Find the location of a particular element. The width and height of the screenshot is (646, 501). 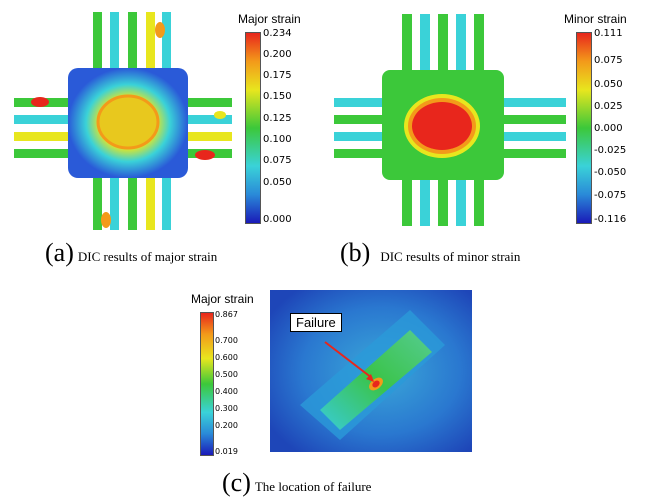

caption-a-text: DIC results of major strain is located at coordinates (147, 256).